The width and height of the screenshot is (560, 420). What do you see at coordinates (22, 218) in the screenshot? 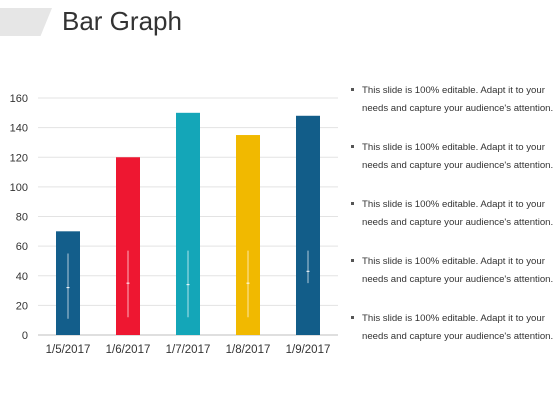
I see `y-tick-label: 80` at bounding box center [22, 218].